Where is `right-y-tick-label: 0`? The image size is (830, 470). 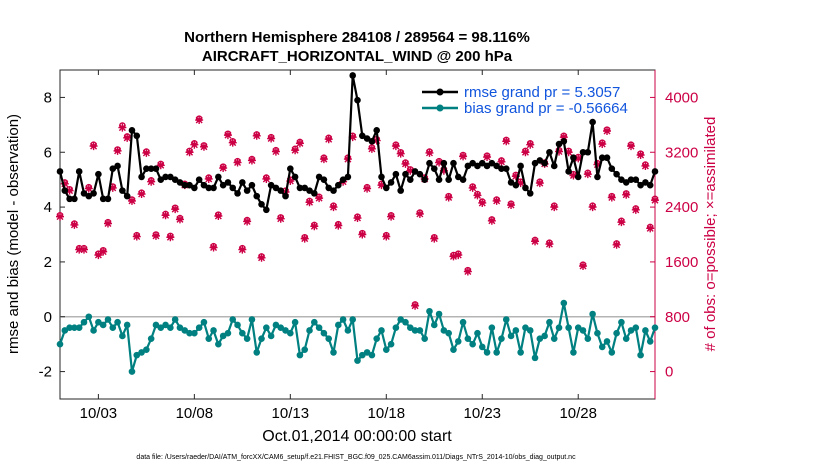 right-y-tick-label: 0 is located at coordinates (669, 372).